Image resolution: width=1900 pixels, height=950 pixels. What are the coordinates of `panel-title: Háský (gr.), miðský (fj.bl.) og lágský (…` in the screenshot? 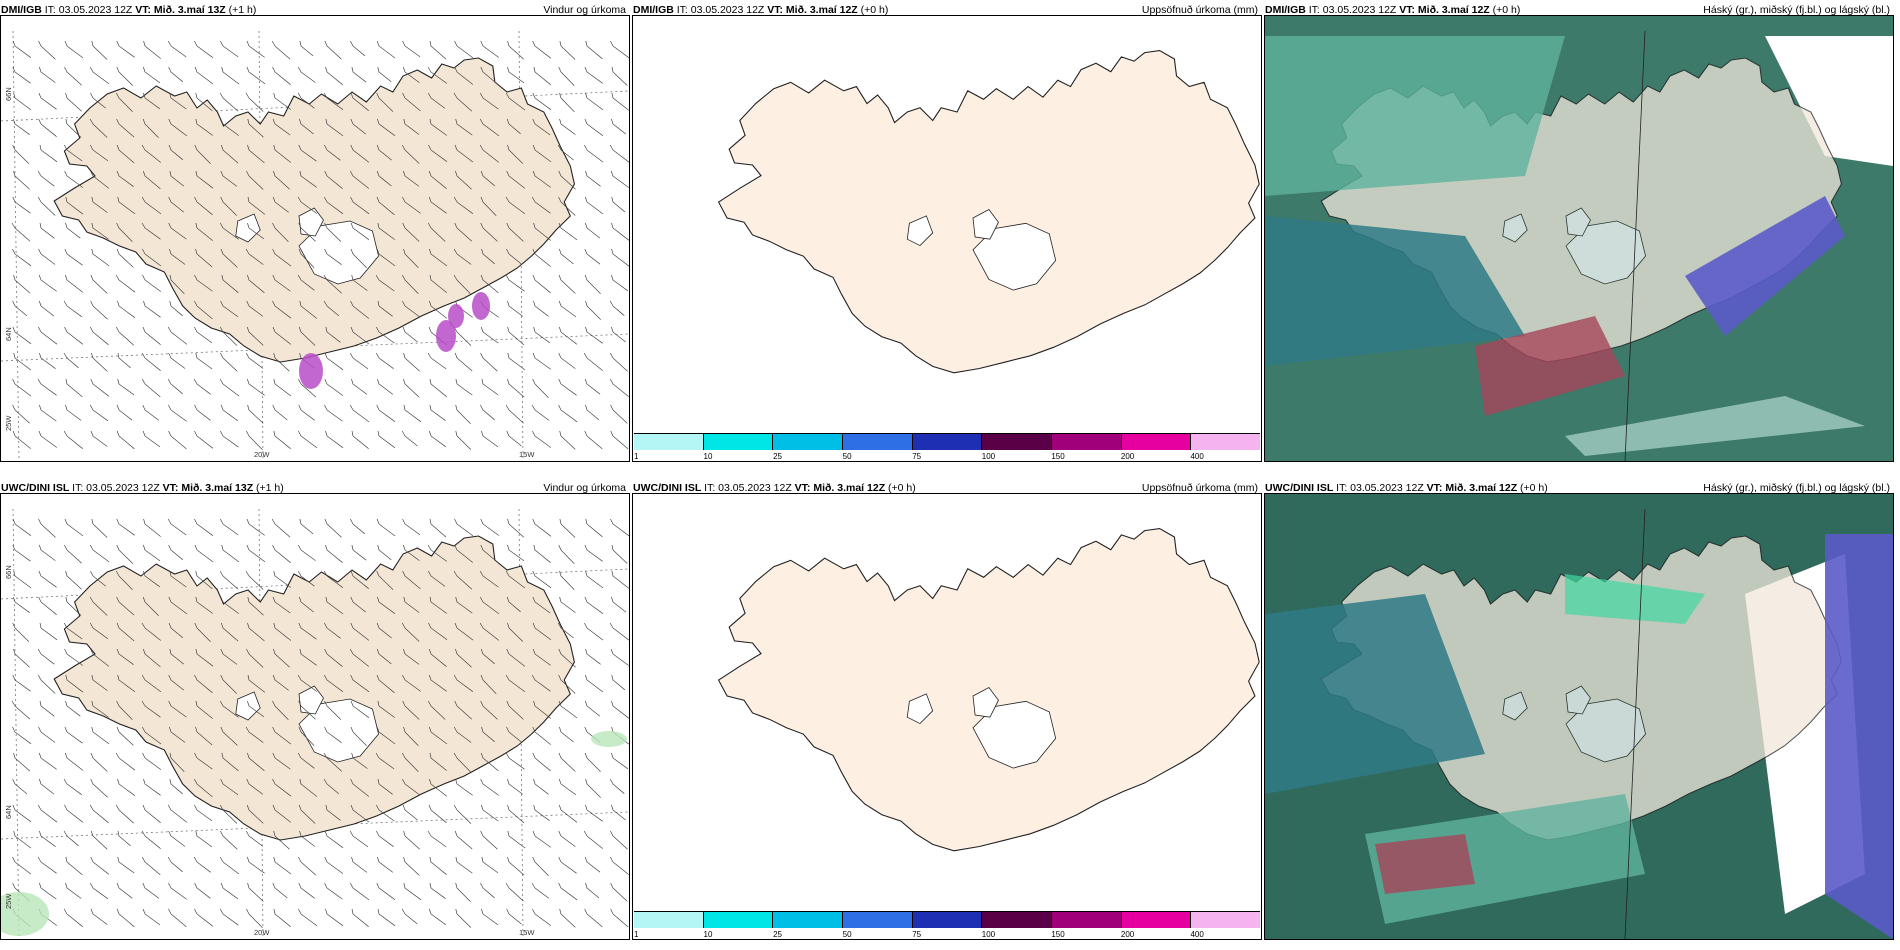 It's located at (1796, 488).